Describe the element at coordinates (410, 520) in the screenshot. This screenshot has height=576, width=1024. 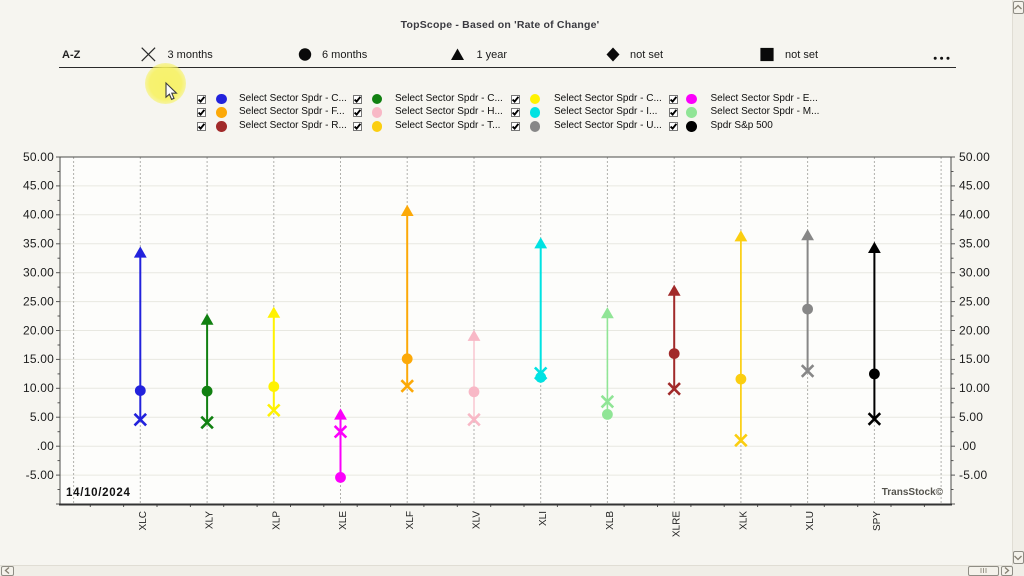
I see `svg-text: XLF` at that location.